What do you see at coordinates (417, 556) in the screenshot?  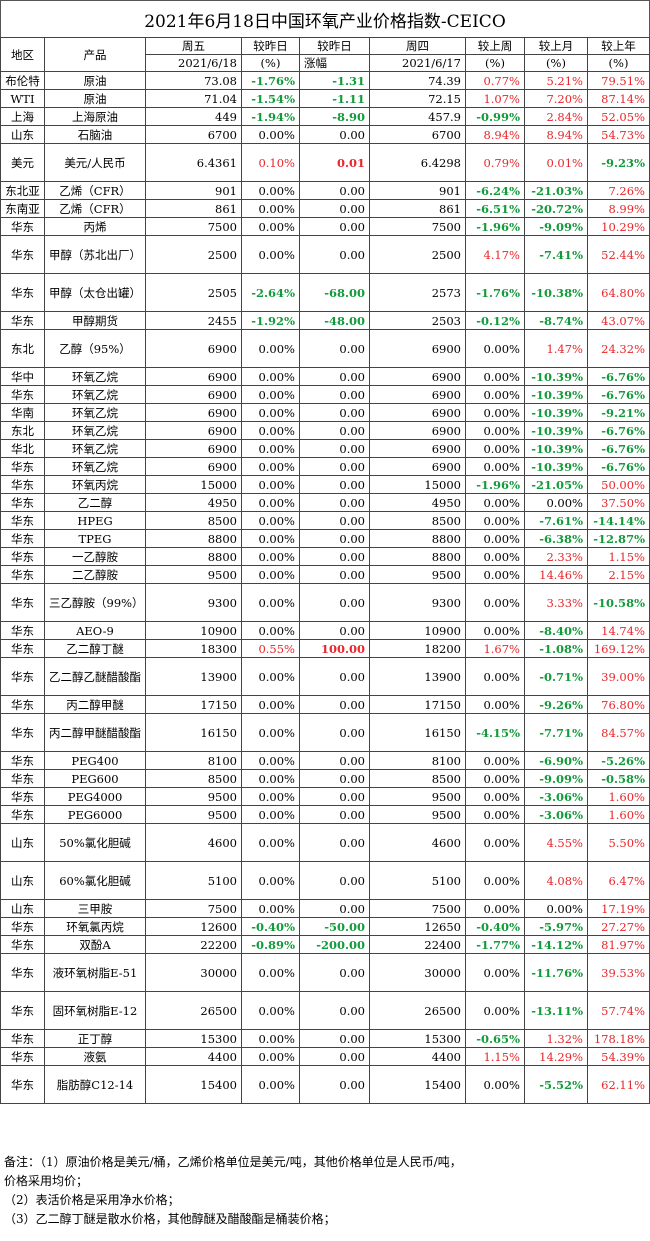 I see `thu-price-cell: 8800` at bounding box center [417, 556].